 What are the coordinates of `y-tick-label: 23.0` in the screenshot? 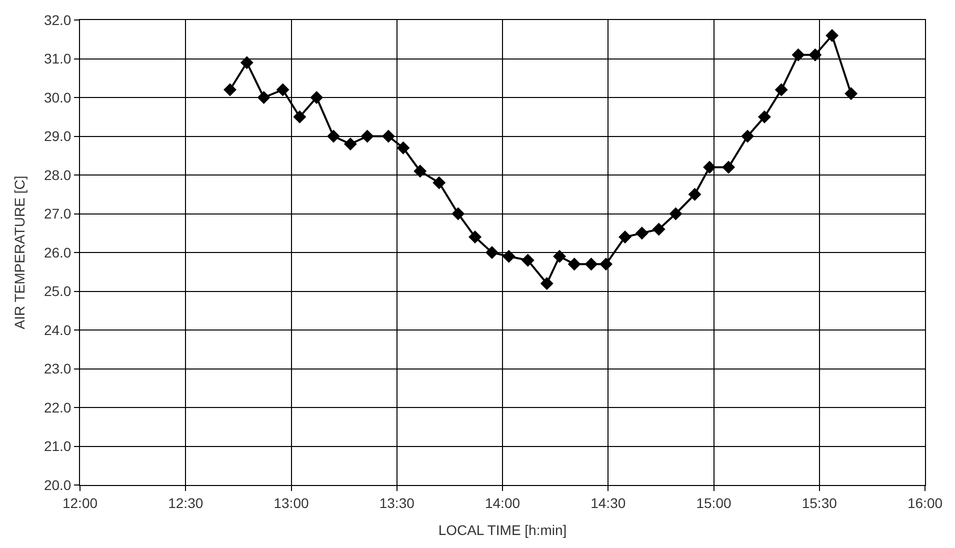 It's located at (58, 368).